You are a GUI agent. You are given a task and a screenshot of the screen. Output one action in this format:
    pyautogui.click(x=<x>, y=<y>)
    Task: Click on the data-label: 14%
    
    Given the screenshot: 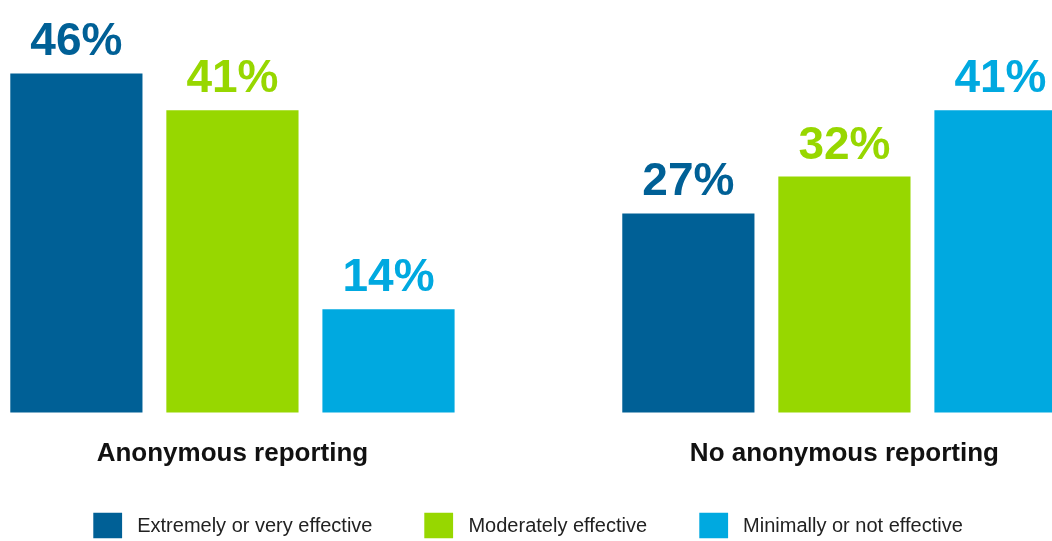 What is the action you would take?
    pyautogui.click(x=388, y=275)
    